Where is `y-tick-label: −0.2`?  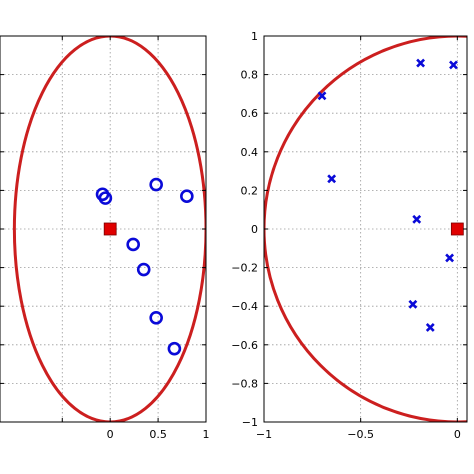 y-tick-label: −0.2 is located at coordinates (244, 268).